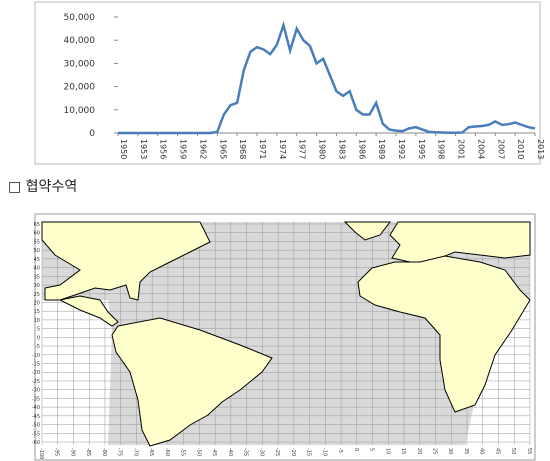  I want to click on x-tick-label: 1992, so click(401, 149).